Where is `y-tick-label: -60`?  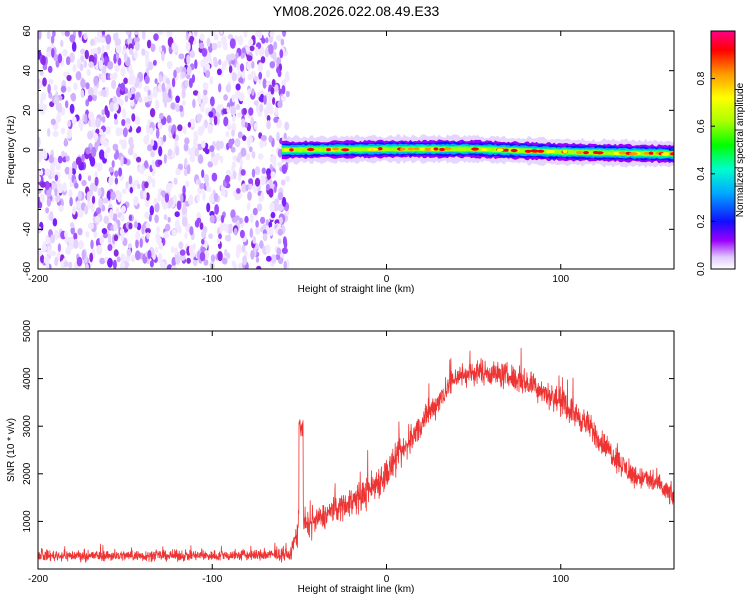 y-tick-label: -60 is located at coordinates (27, 268).